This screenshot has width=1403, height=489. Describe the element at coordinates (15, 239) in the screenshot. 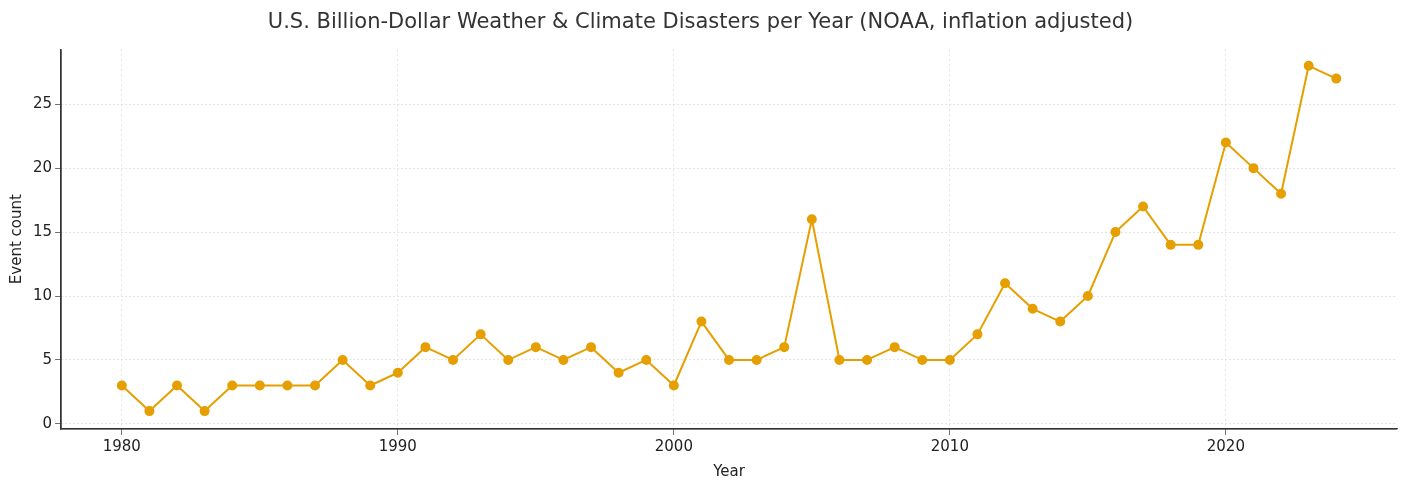

I see `y-axis-title: Event count` at that location.